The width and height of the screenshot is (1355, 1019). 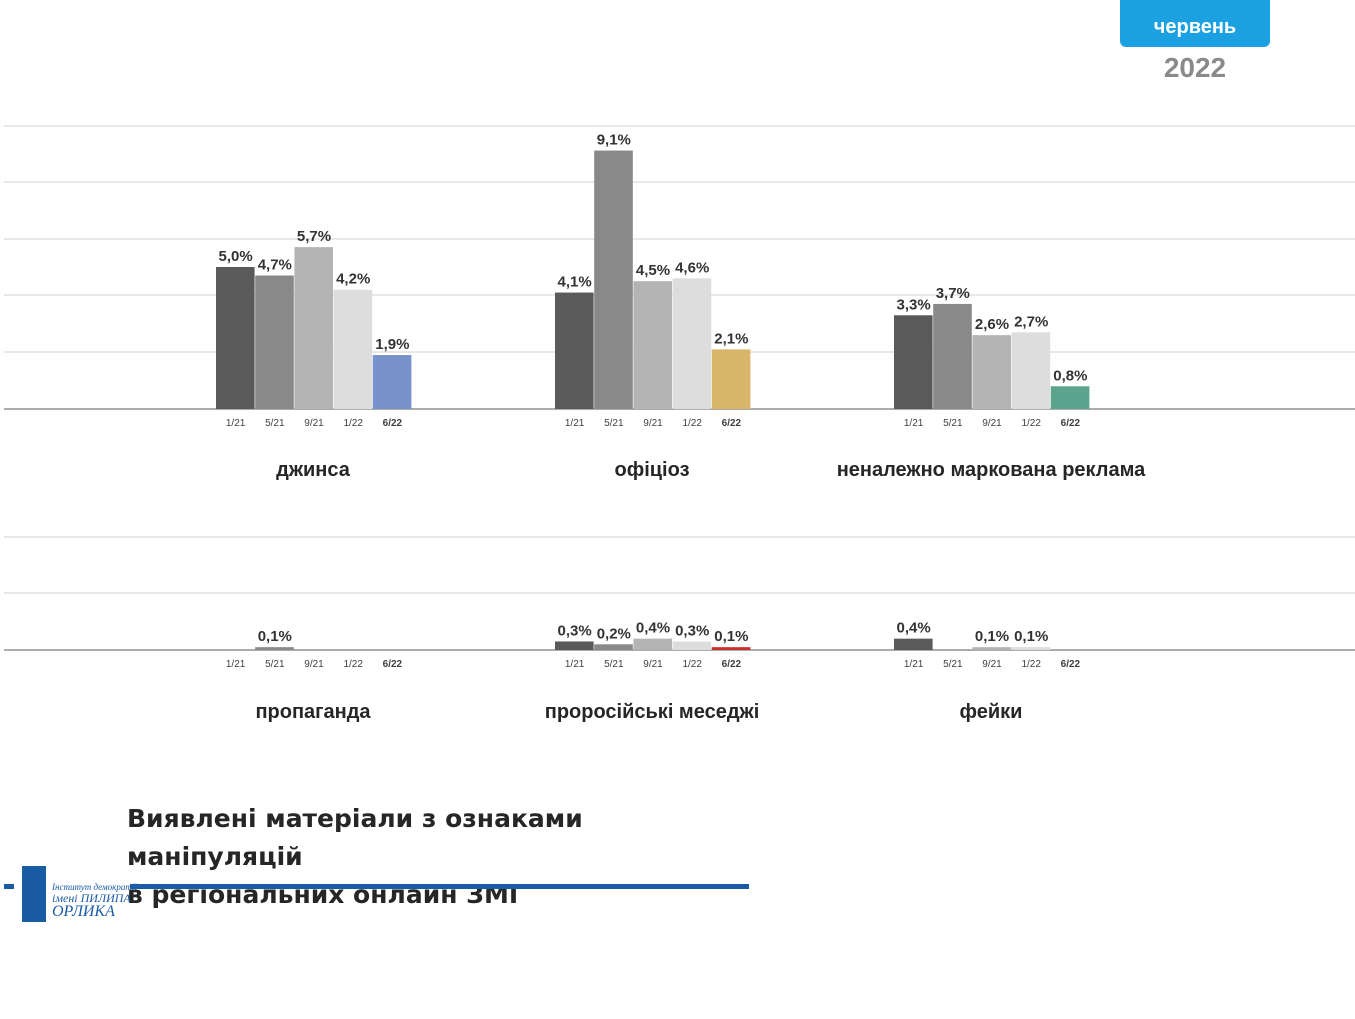 I want to click on chart-title: проросійські меседжі, so click(x=652, y=712).